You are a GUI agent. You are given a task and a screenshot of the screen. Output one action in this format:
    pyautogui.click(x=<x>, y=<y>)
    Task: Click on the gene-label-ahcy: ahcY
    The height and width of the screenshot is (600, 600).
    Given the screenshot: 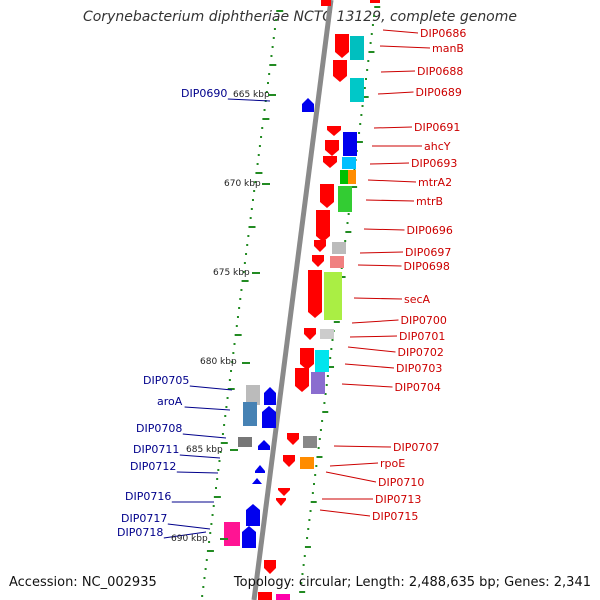 What is the action you would take?
    pyautogui.click(x=437, y=146)
    